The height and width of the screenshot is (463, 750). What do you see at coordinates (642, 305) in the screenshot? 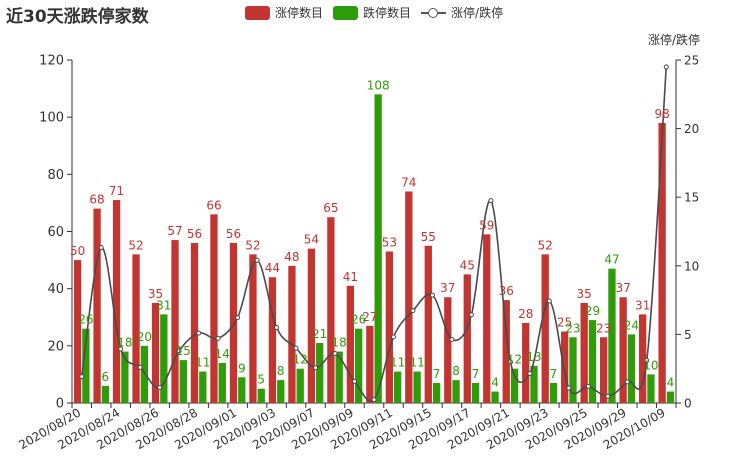
I see `bar-up-label: 31` at bounding box center [642, 305].